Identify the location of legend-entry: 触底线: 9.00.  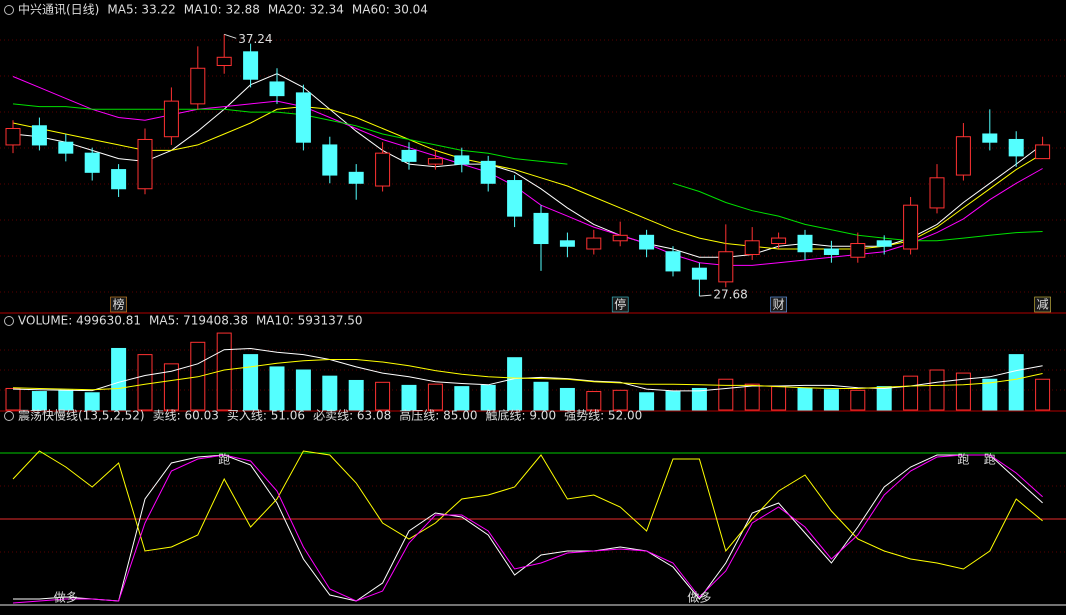
(521, 415).